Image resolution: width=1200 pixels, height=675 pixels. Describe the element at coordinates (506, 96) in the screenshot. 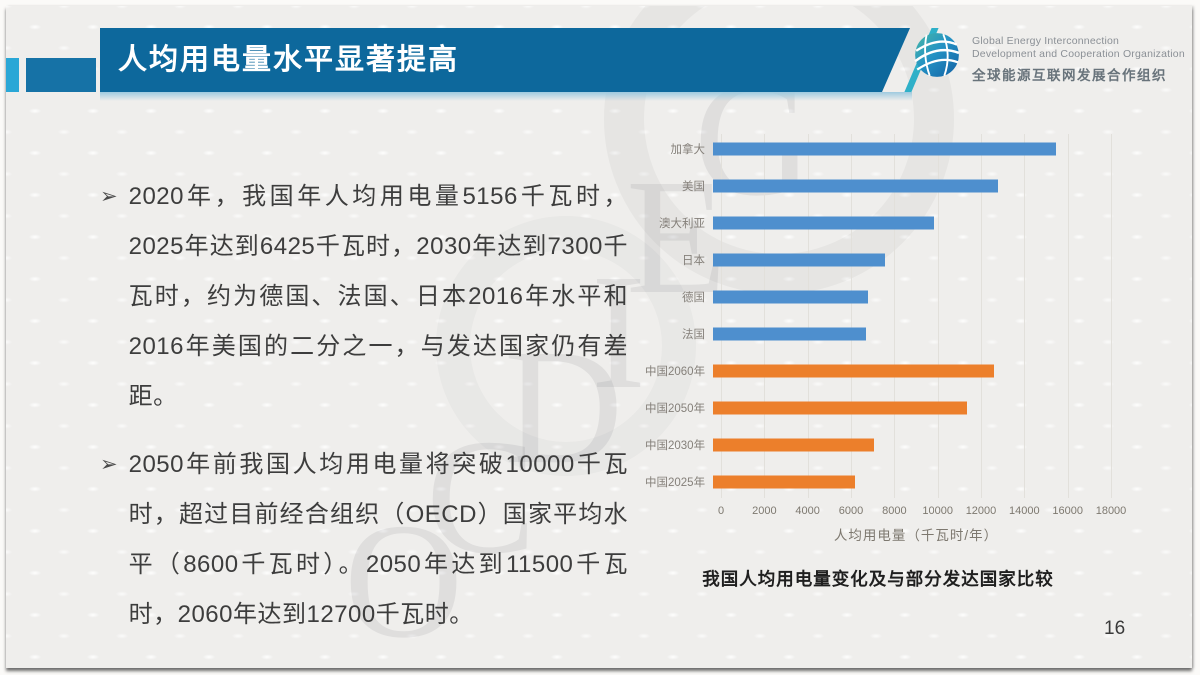

I see `title-underline` at that location.